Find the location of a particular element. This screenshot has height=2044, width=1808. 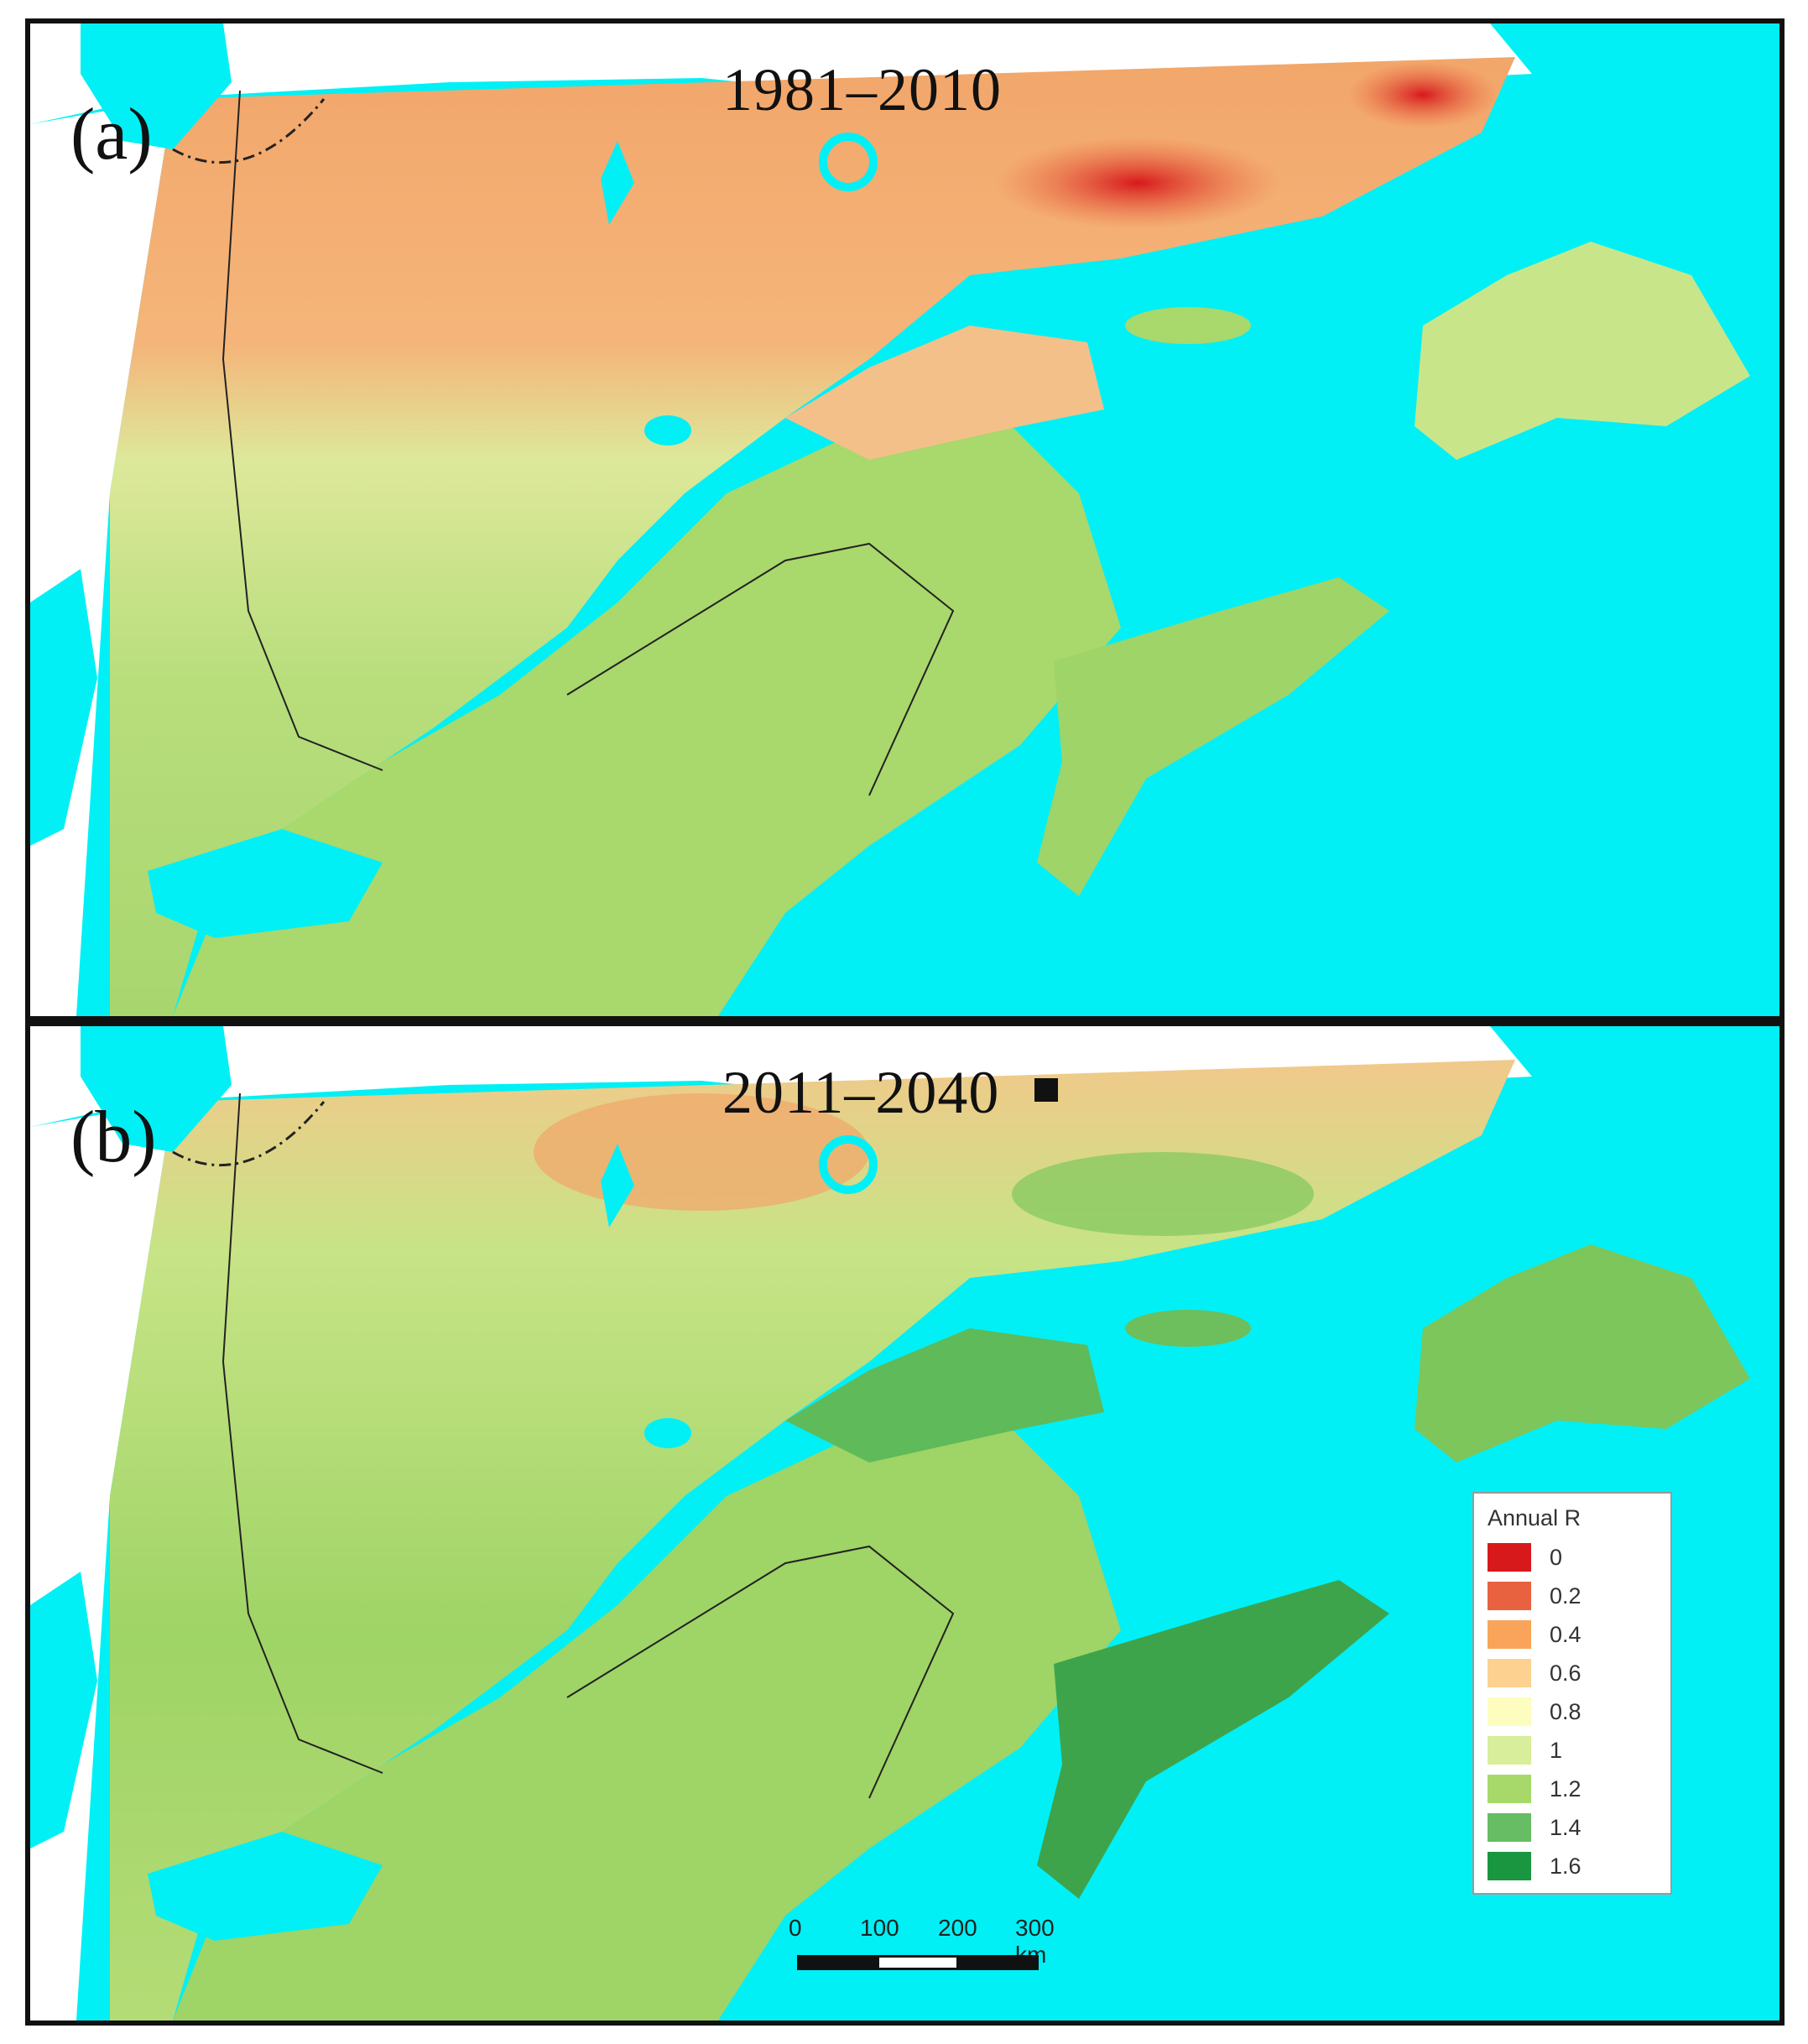

legend-label: 0.6 is located at coordinates (1565, 1673).